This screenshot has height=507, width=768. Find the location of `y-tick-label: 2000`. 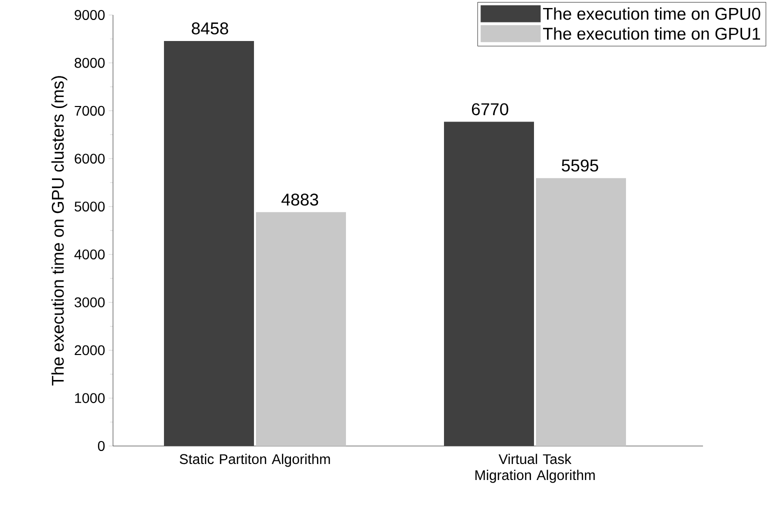

y-tick-label: 2000 is located at coordinates (89, 350).